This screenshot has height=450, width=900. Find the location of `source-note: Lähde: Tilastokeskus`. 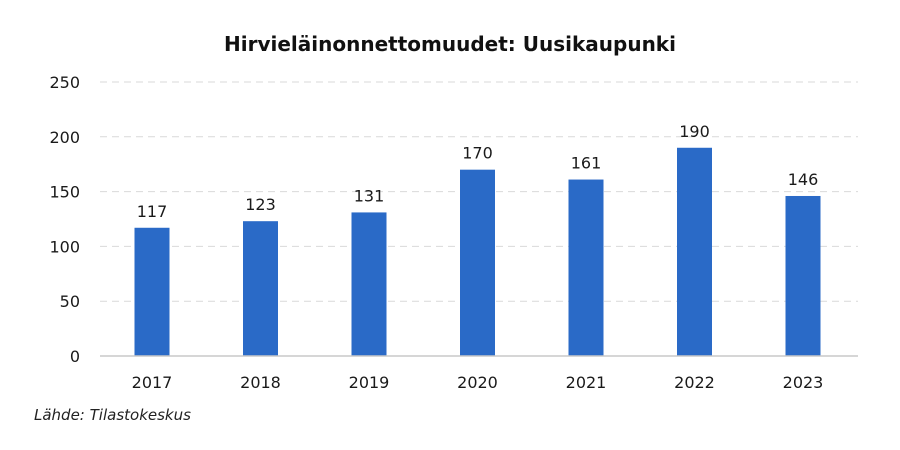

source-note: Lähde: Tilastokeskus is located at coordinates (112, 415).